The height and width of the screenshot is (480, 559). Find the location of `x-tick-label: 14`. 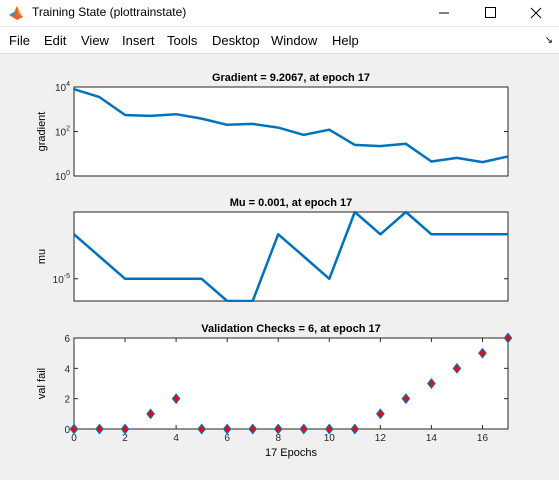

x-tick-label: 14 is located at coordinates (432, 438).